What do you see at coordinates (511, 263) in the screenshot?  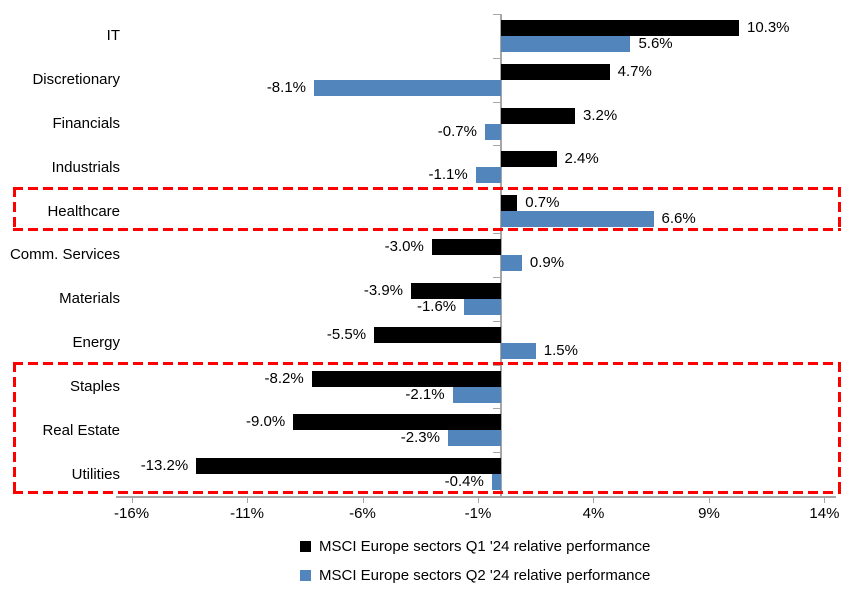 I see `bar-q2-comm-services` at bounding box center [511, 263].